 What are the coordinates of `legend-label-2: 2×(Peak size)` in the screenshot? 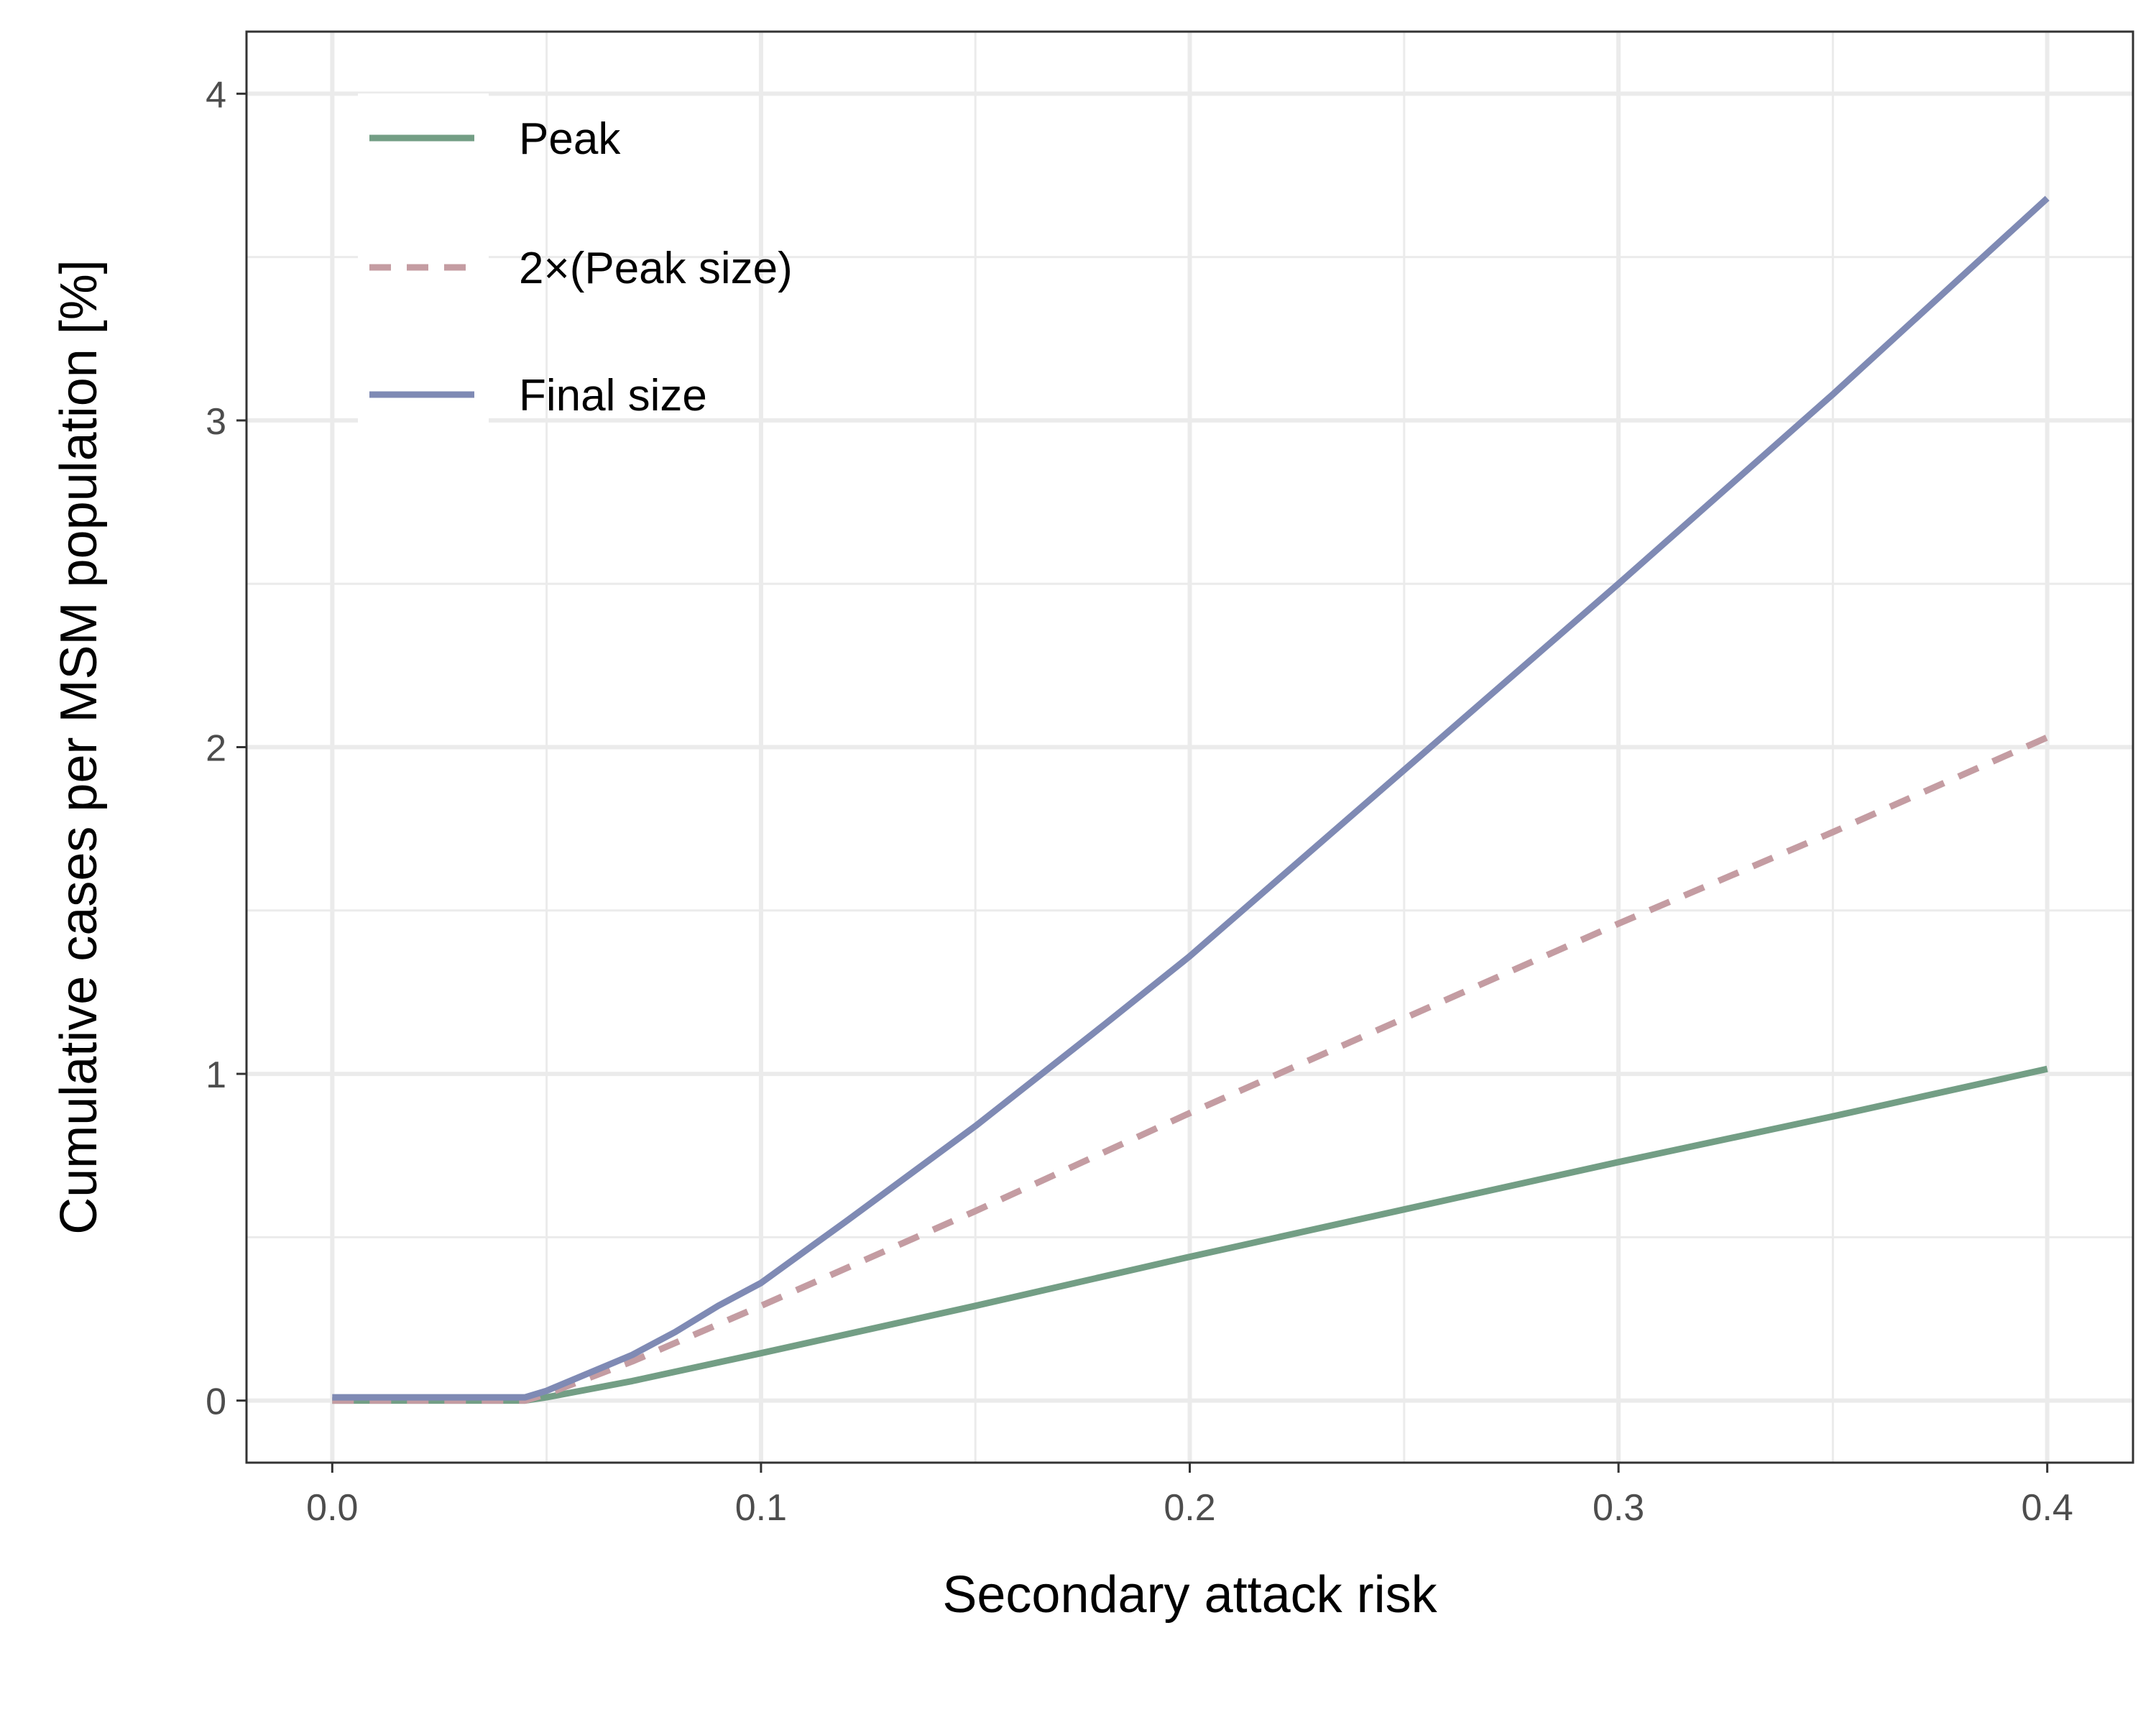 It's located at (656, 268).